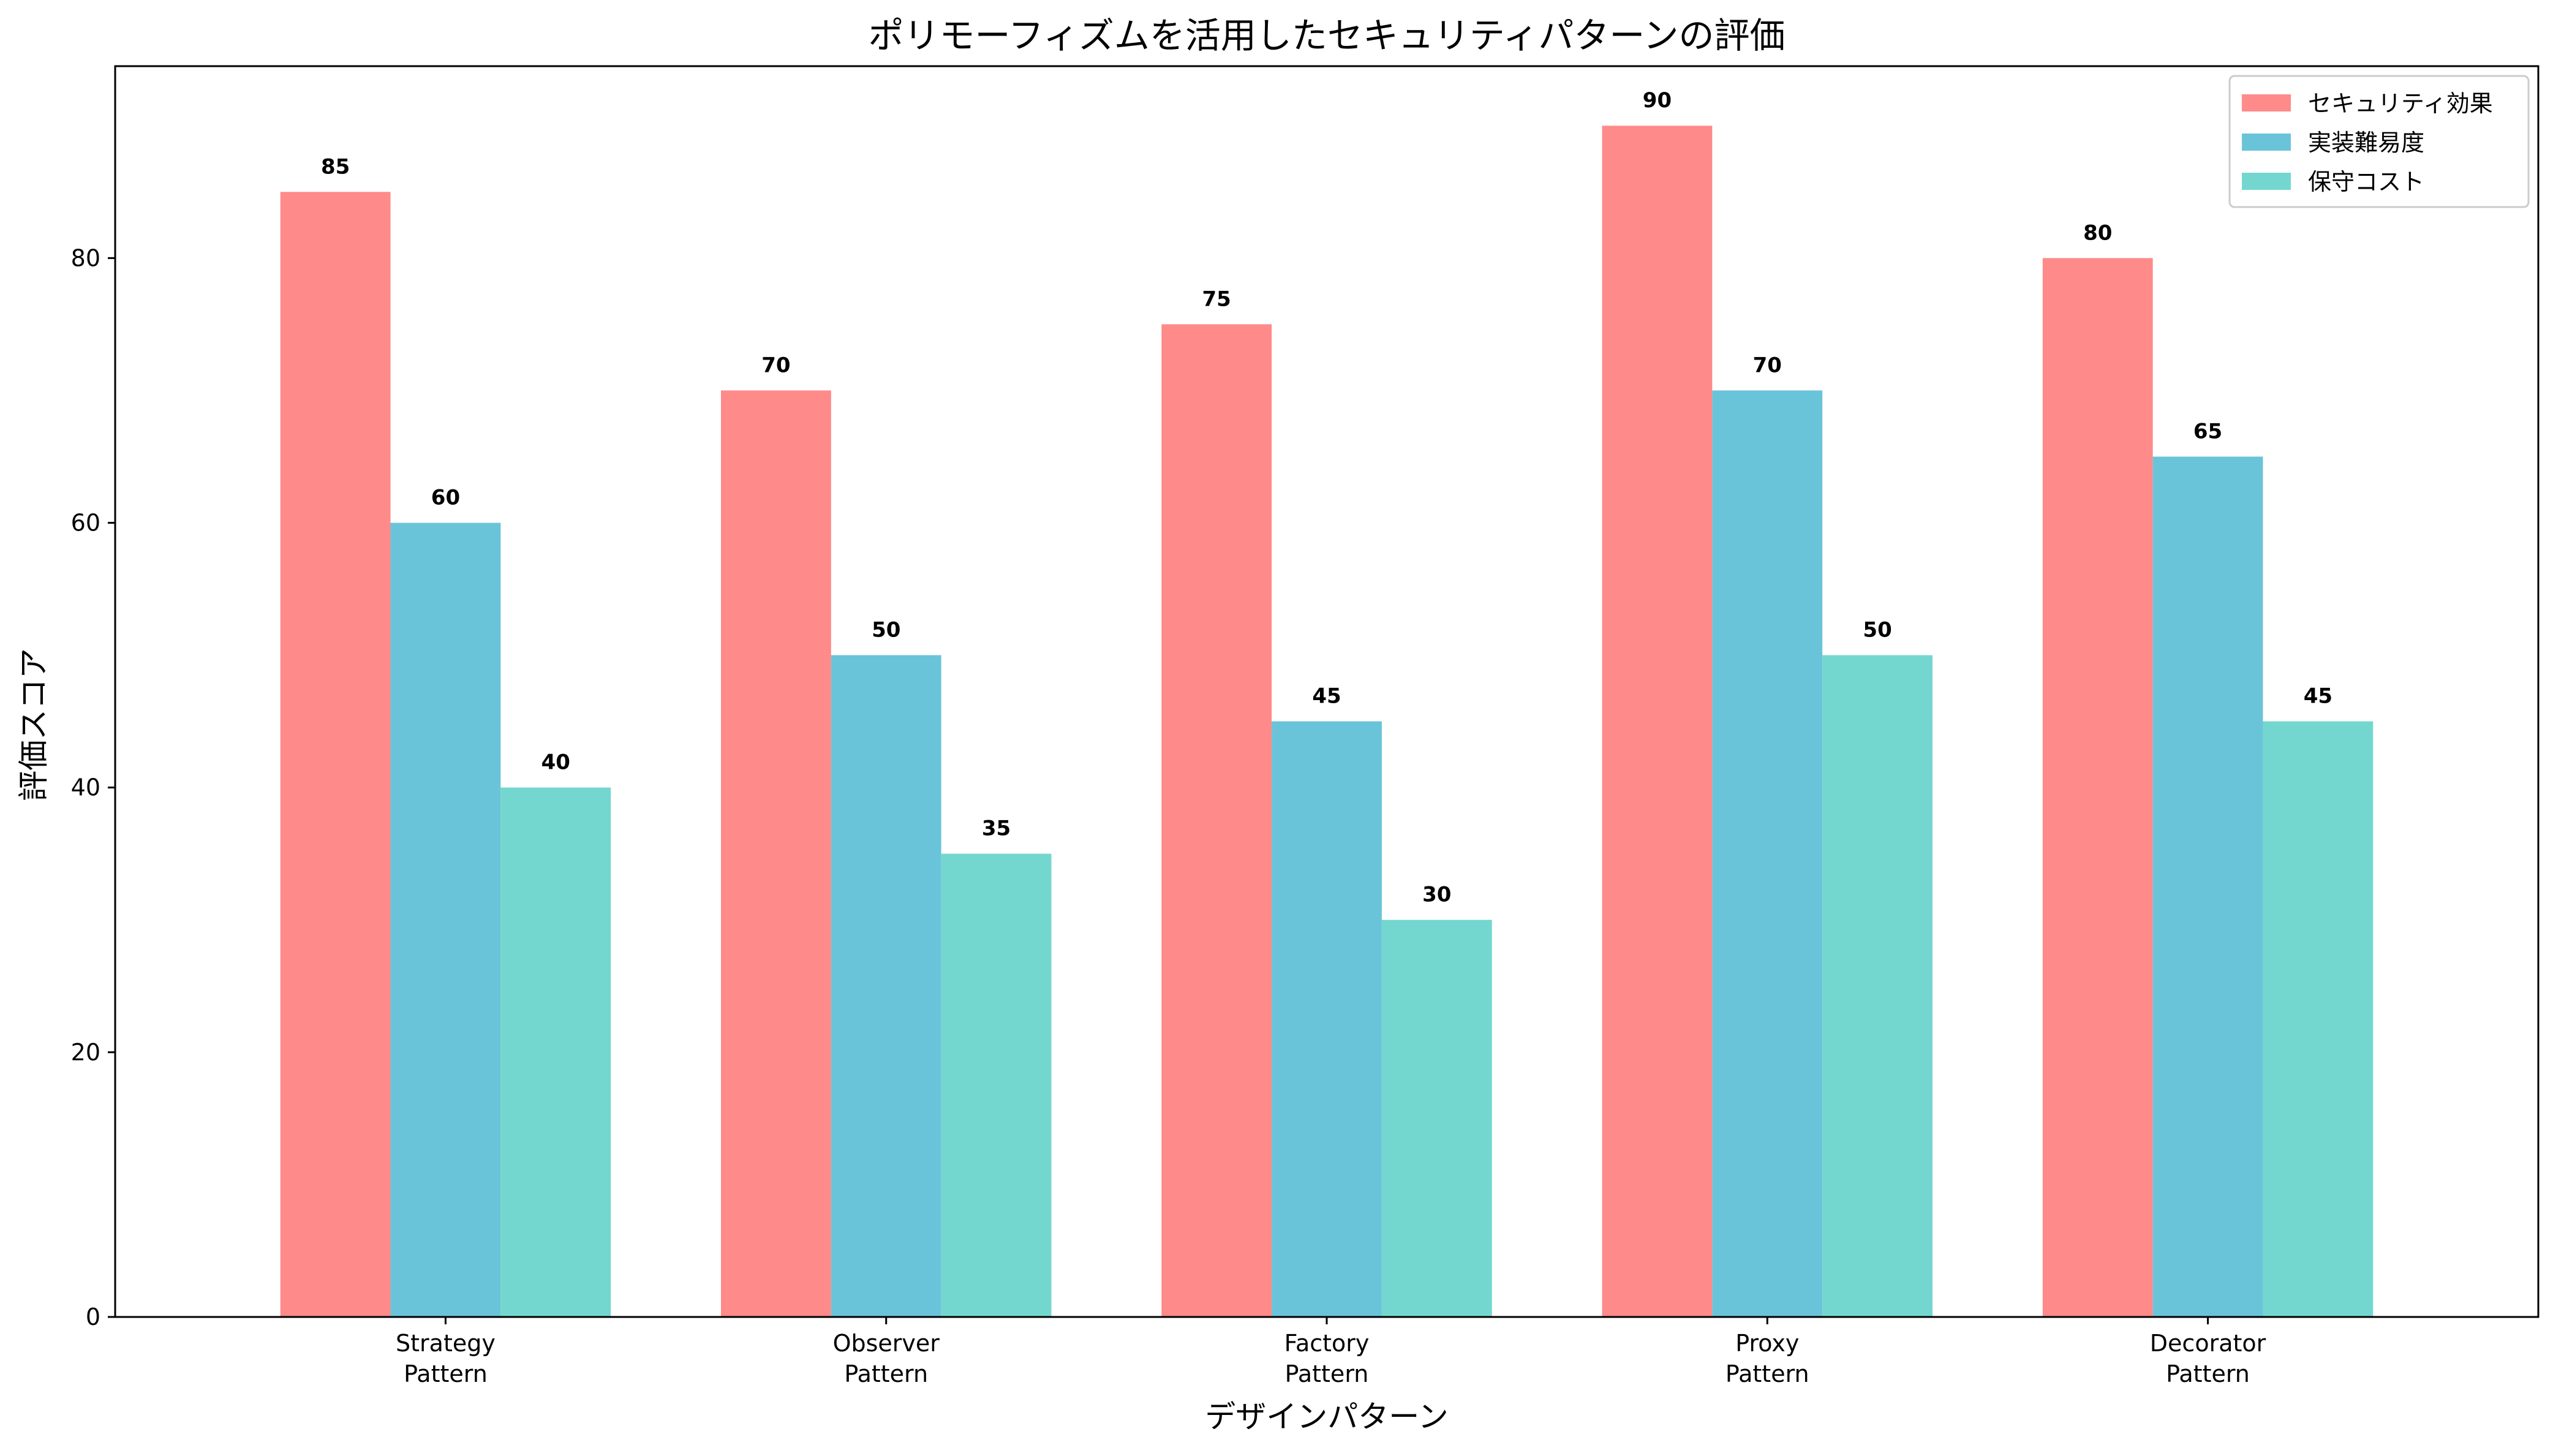 The image size is (2553, 1456). I want to click on x-tick-label: Strategy, so click(446, 1343).